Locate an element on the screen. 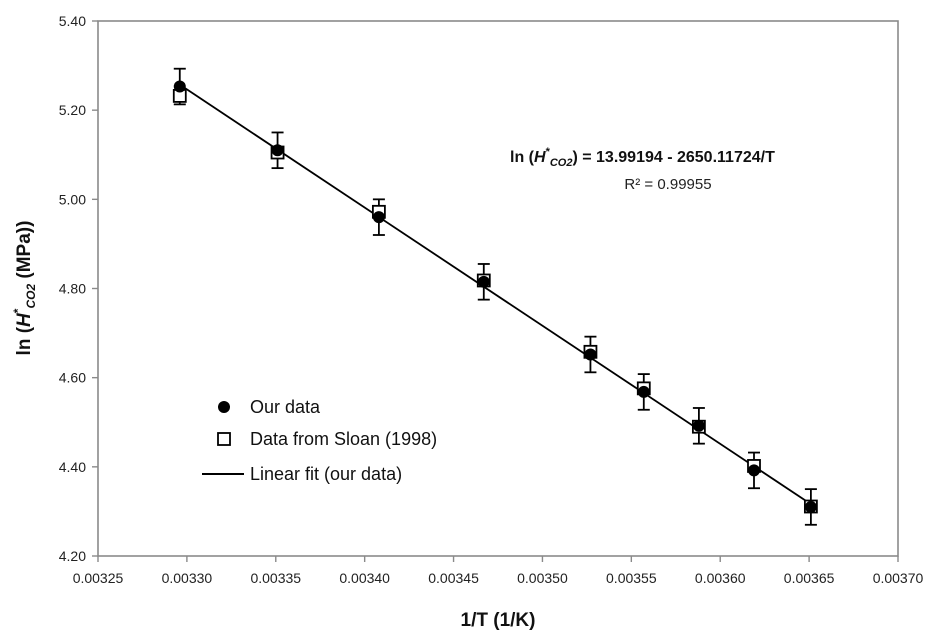 The width and height of the screenshot is (932, 630). legend-our-data-marker is located at coordinates (224, 407).